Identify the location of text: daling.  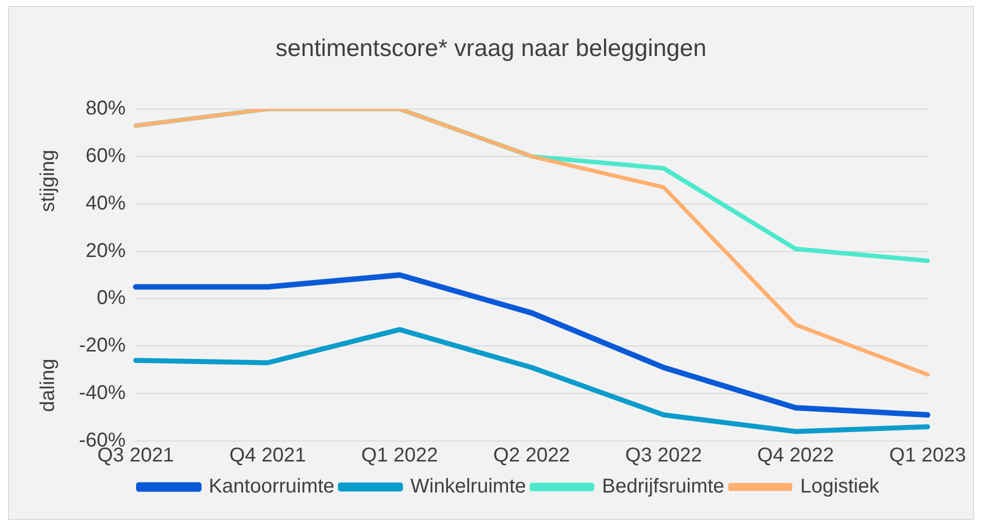
(48, 385).